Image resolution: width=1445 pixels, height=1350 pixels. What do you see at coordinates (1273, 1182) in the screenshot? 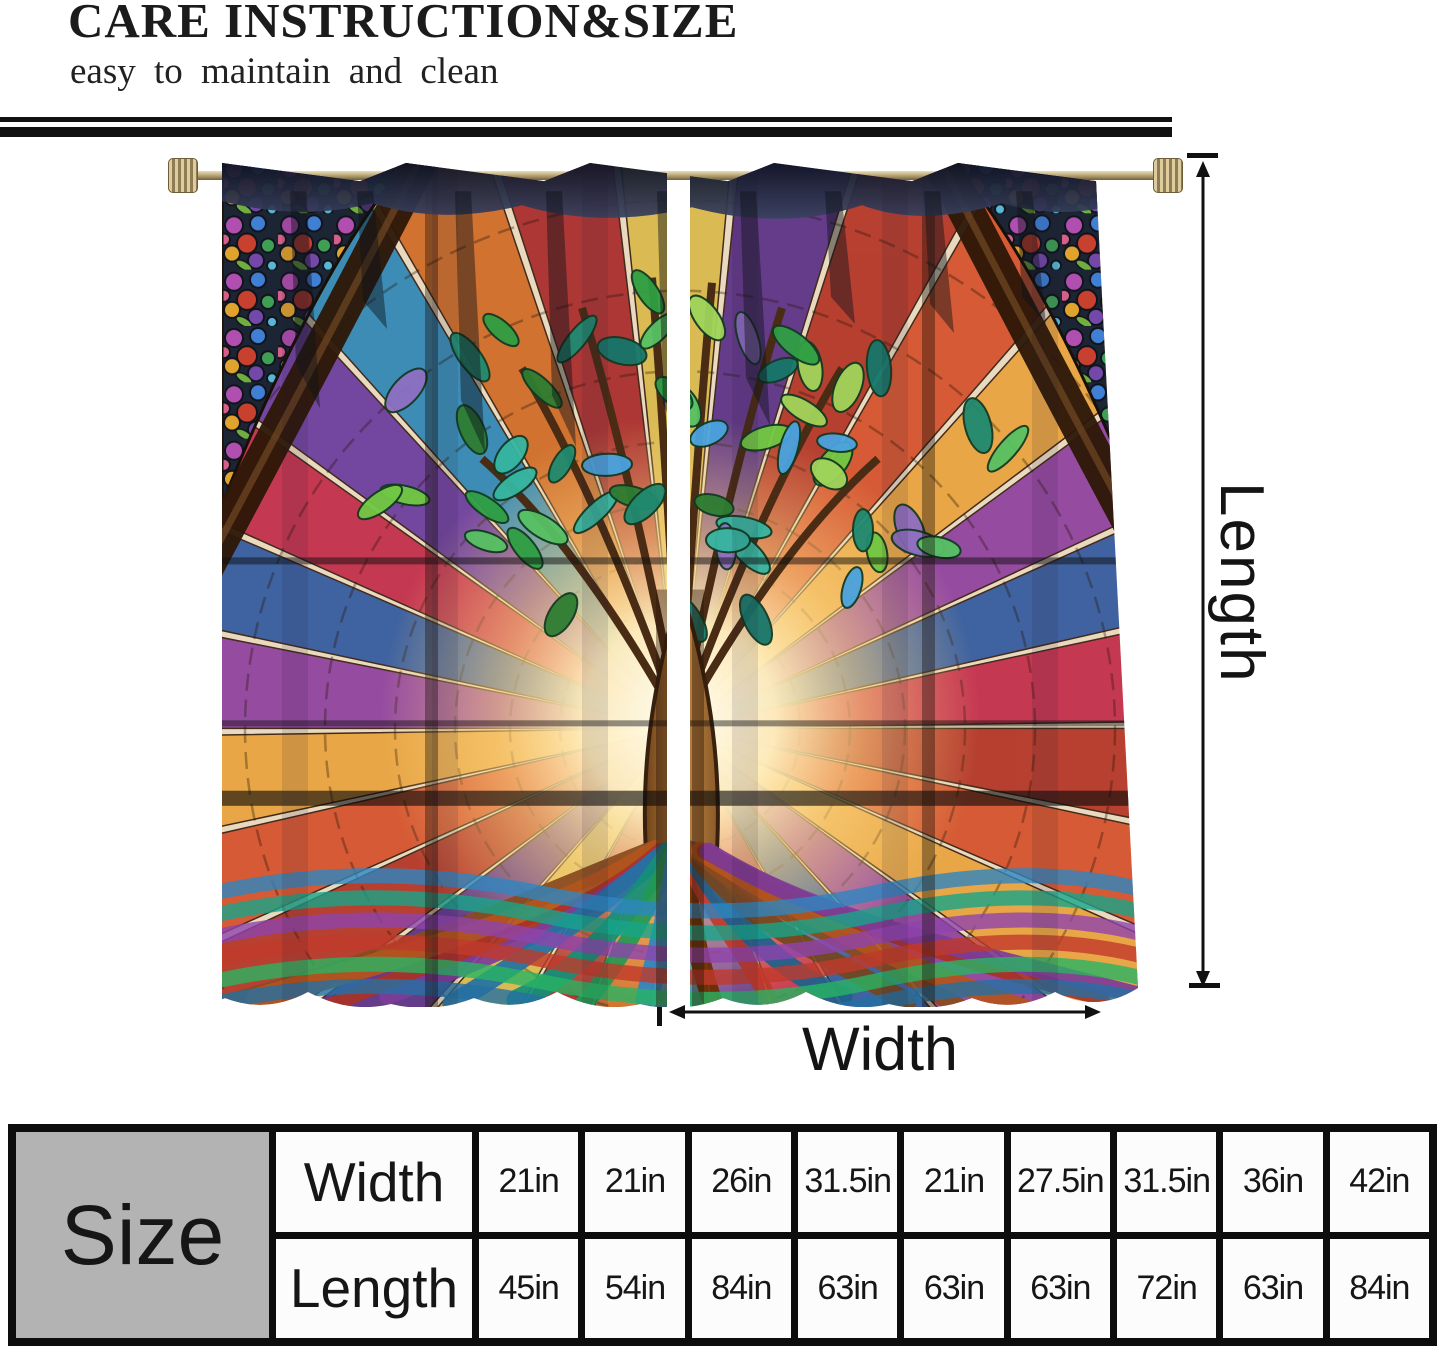
I see `size-value-cell: 36in` at bounding box center [1273, 1182].